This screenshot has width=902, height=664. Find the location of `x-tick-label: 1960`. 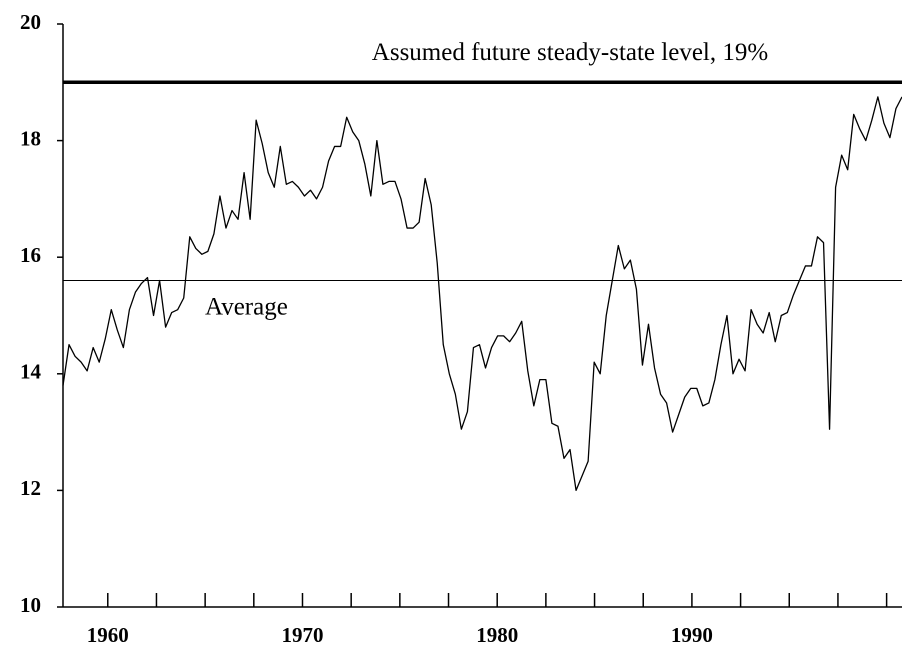

x-tick-label: 1960 is located at coordinates (108, 635).